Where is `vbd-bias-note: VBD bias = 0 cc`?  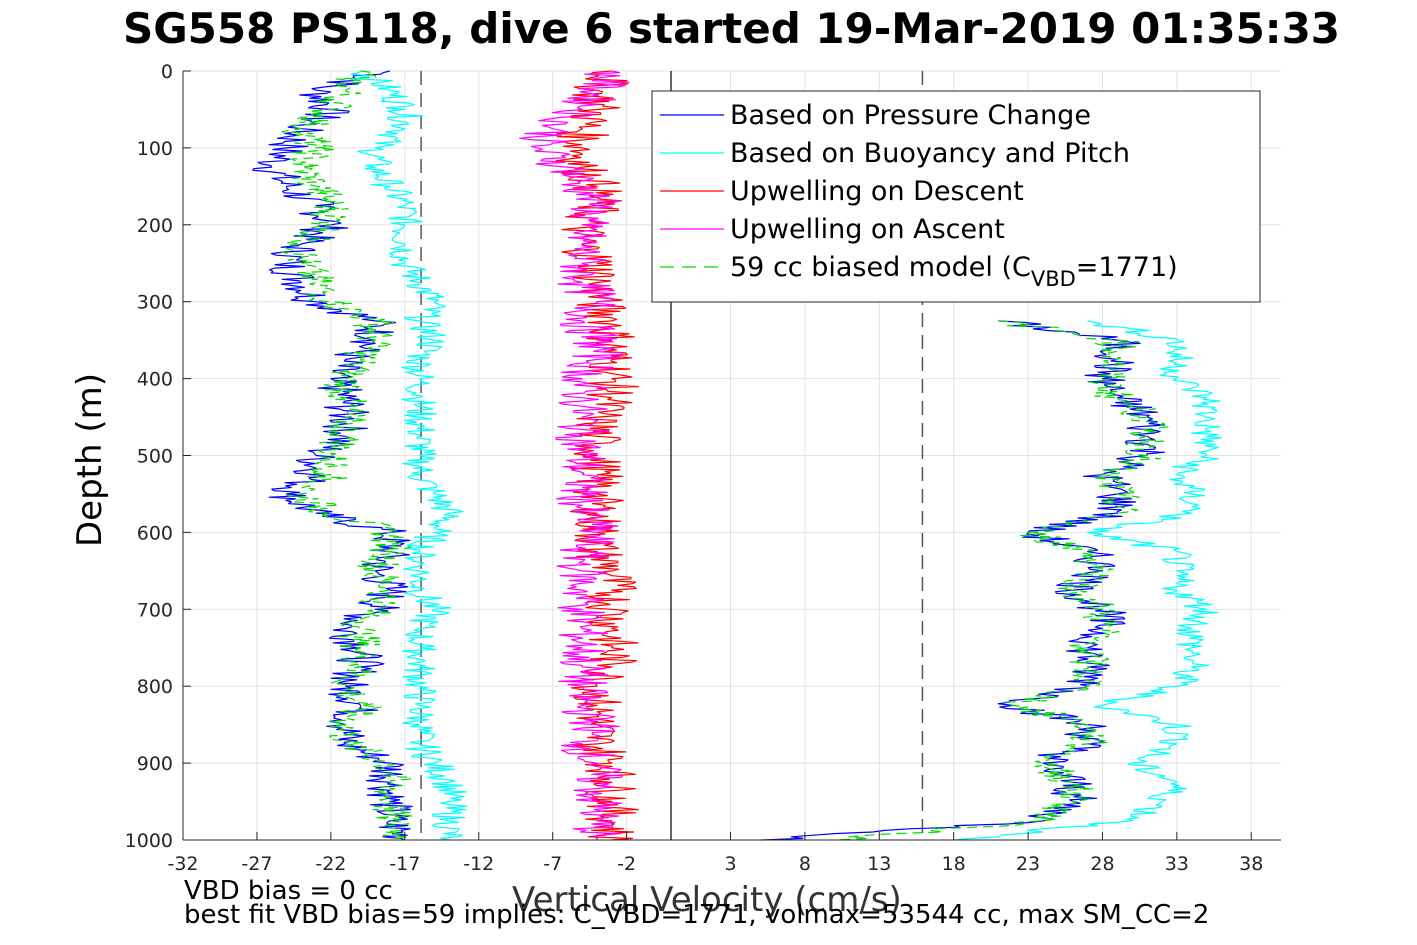 vbd-bias-note: VBD bias = 0 cc is located at coordinates (288, 891).